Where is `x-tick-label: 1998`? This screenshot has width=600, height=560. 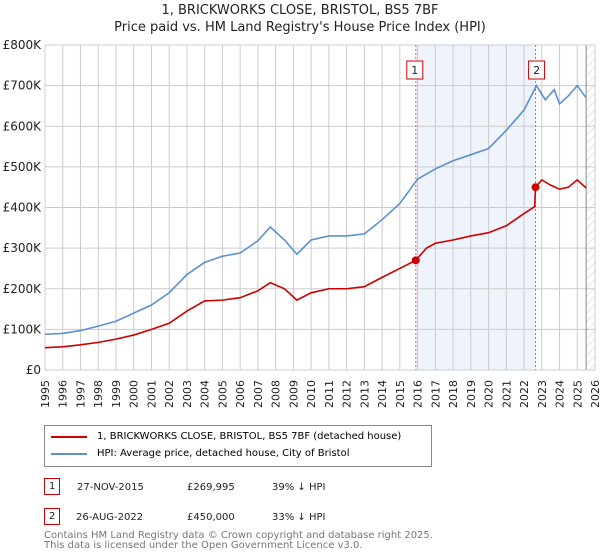 x-tick-label: 1998 is located at coordinates (98, 394).